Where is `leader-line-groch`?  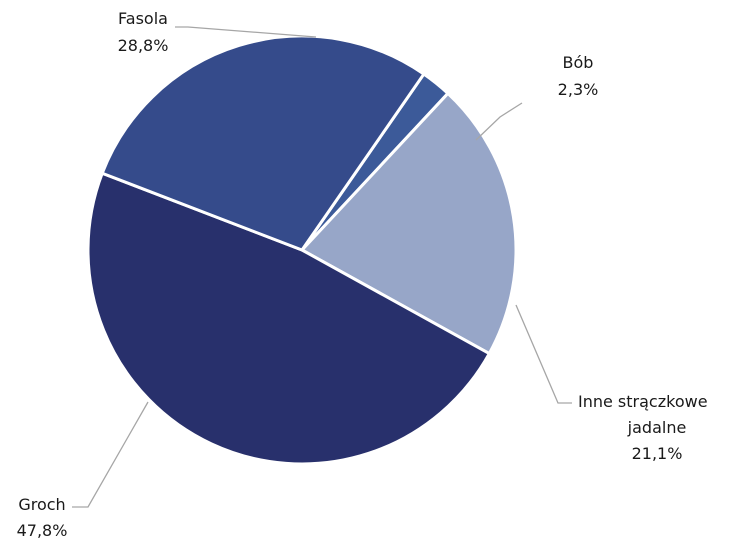
leader-line-groch is located at coordinates (110, 454).